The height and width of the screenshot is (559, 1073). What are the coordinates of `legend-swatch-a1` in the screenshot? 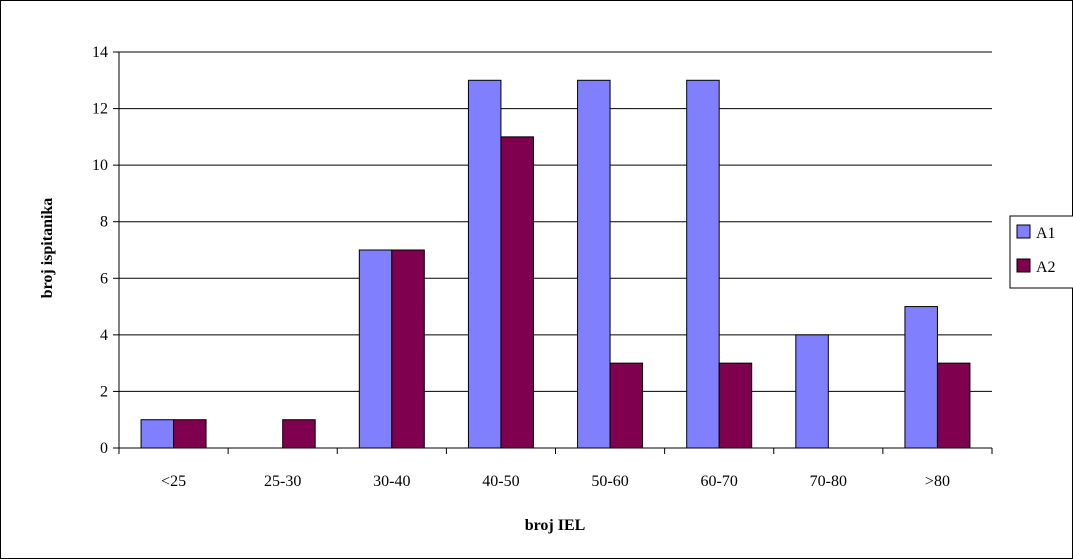 It's located at (1023, 231).